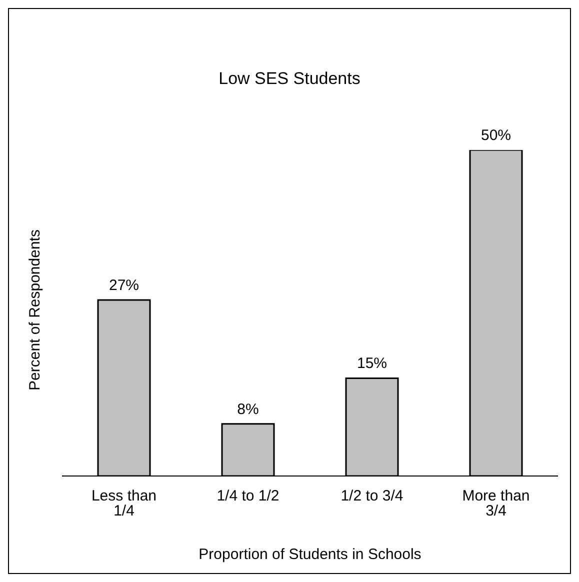 This screenshot has width=579, height=582. What do you see at coordinates (124, 504) in the screenshot?
I see `x-tick-label: Less than 1/4` at bounding box center [124, 504].